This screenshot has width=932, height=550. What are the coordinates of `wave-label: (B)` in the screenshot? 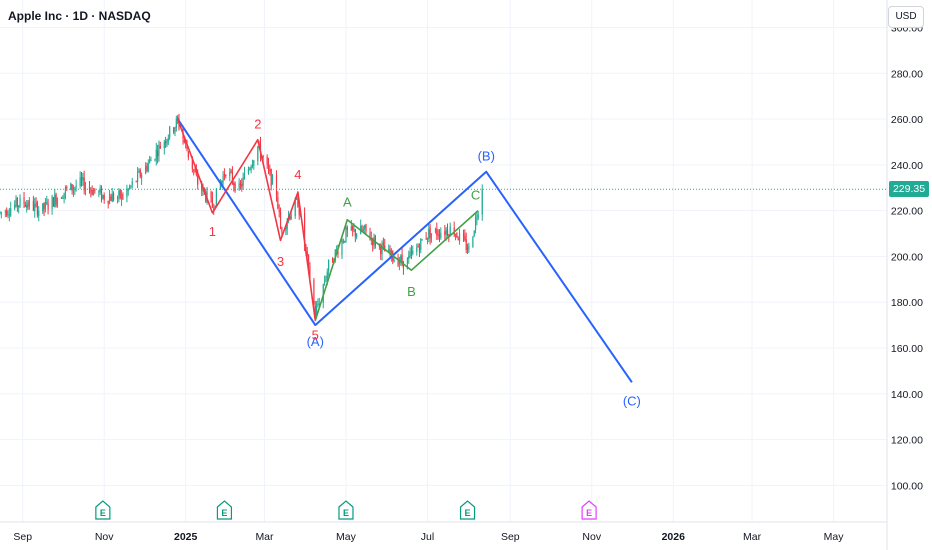 It's located at (486, 156).